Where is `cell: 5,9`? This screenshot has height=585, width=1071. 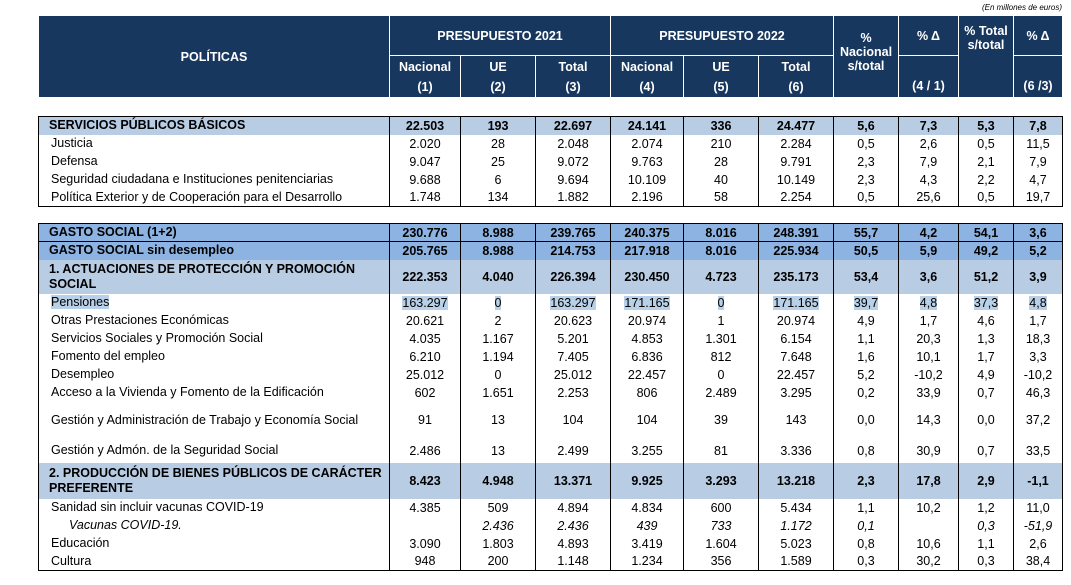
cell: 5,9 is located at coordinates (928, 250).